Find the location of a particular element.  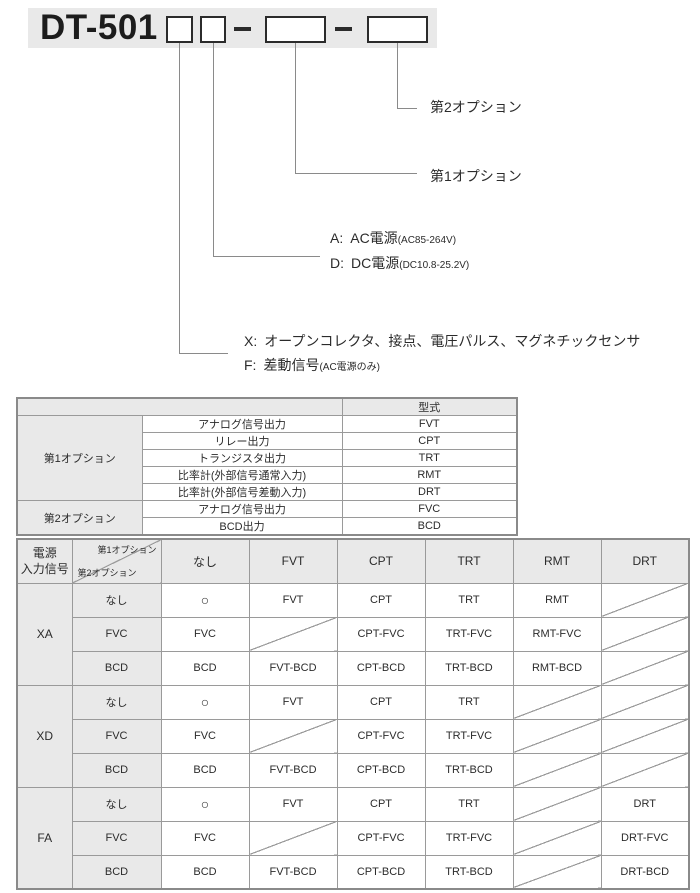

table-row: BCD BCD FVT-BCD CPT-BCD TRT-BCD RMT-BCD is located at coordinates (353, 668).